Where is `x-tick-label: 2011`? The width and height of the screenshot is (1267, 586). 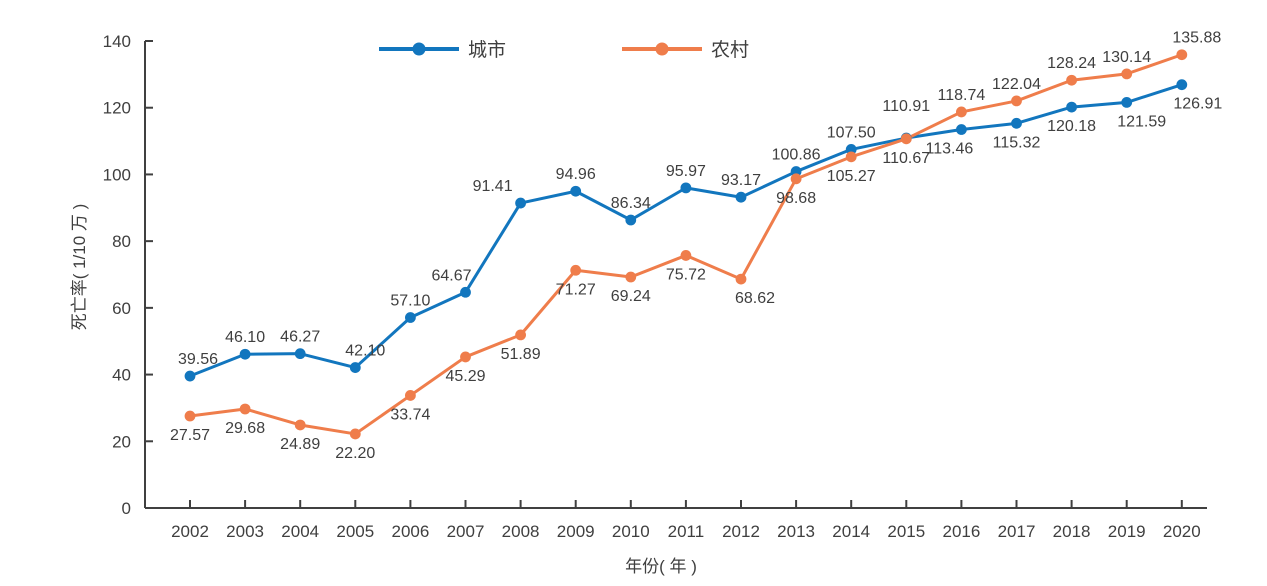
x-tick-label: 2011 is located at coordinates (686, 531).